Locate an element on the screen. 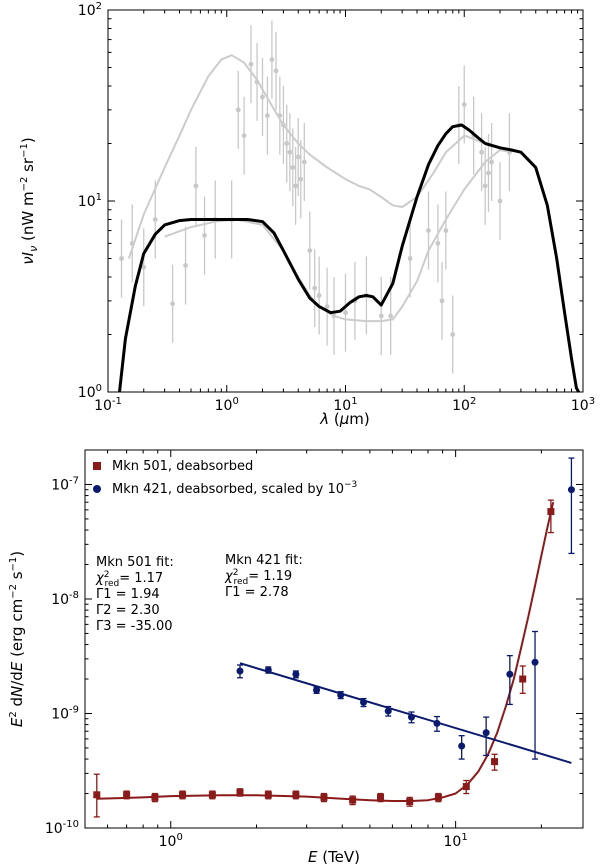 The image size is (600, 868). mkn421-fit-chi2: χ2 red= 1.19 is located at coordinates (258, 577).